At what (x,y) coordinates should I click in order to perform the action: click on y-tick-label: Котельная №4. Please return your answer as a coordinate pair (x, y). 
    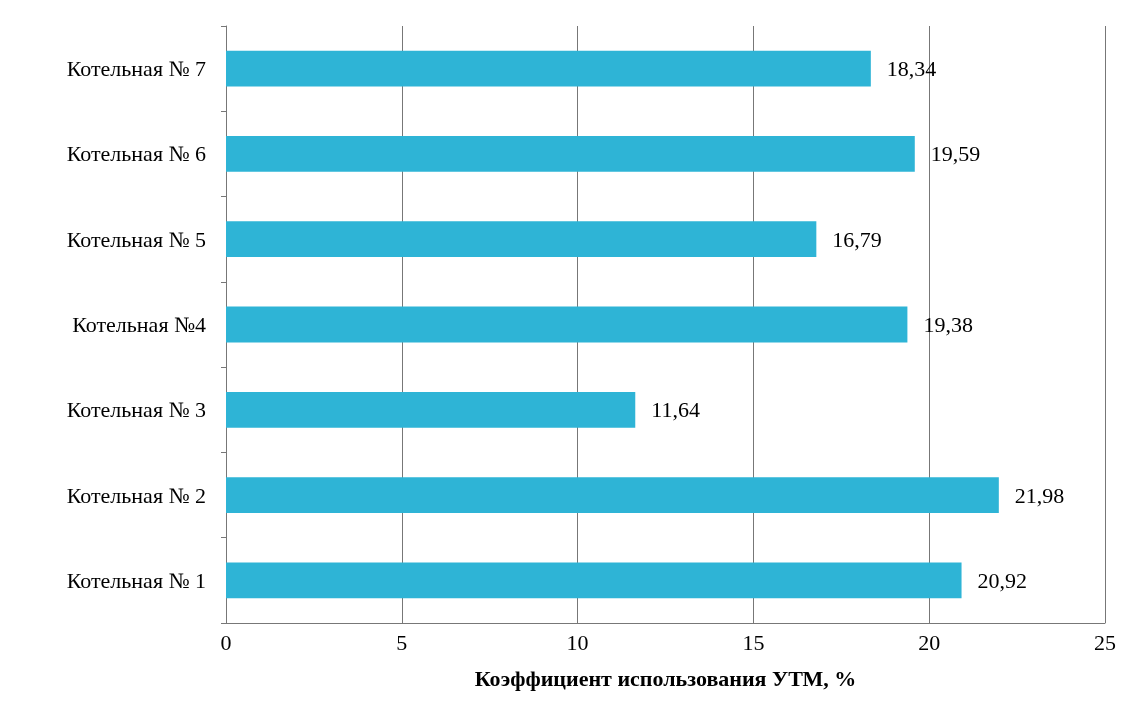
    Looking at the image, I should click on (139, 324).